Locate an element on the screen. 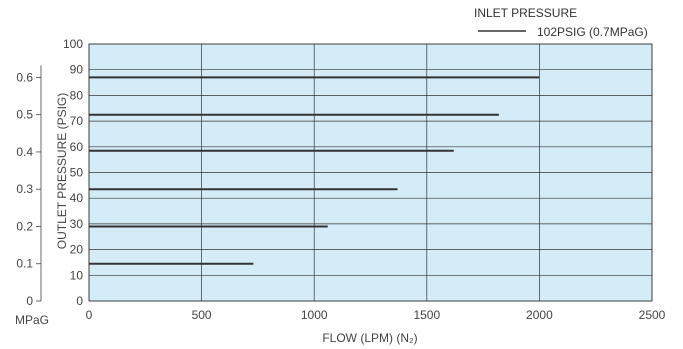 The width and height of the screenshot is (683, 349). legend-entry-label: 102PSIG (0.7MPaG) is located at coordinates (592, 32).